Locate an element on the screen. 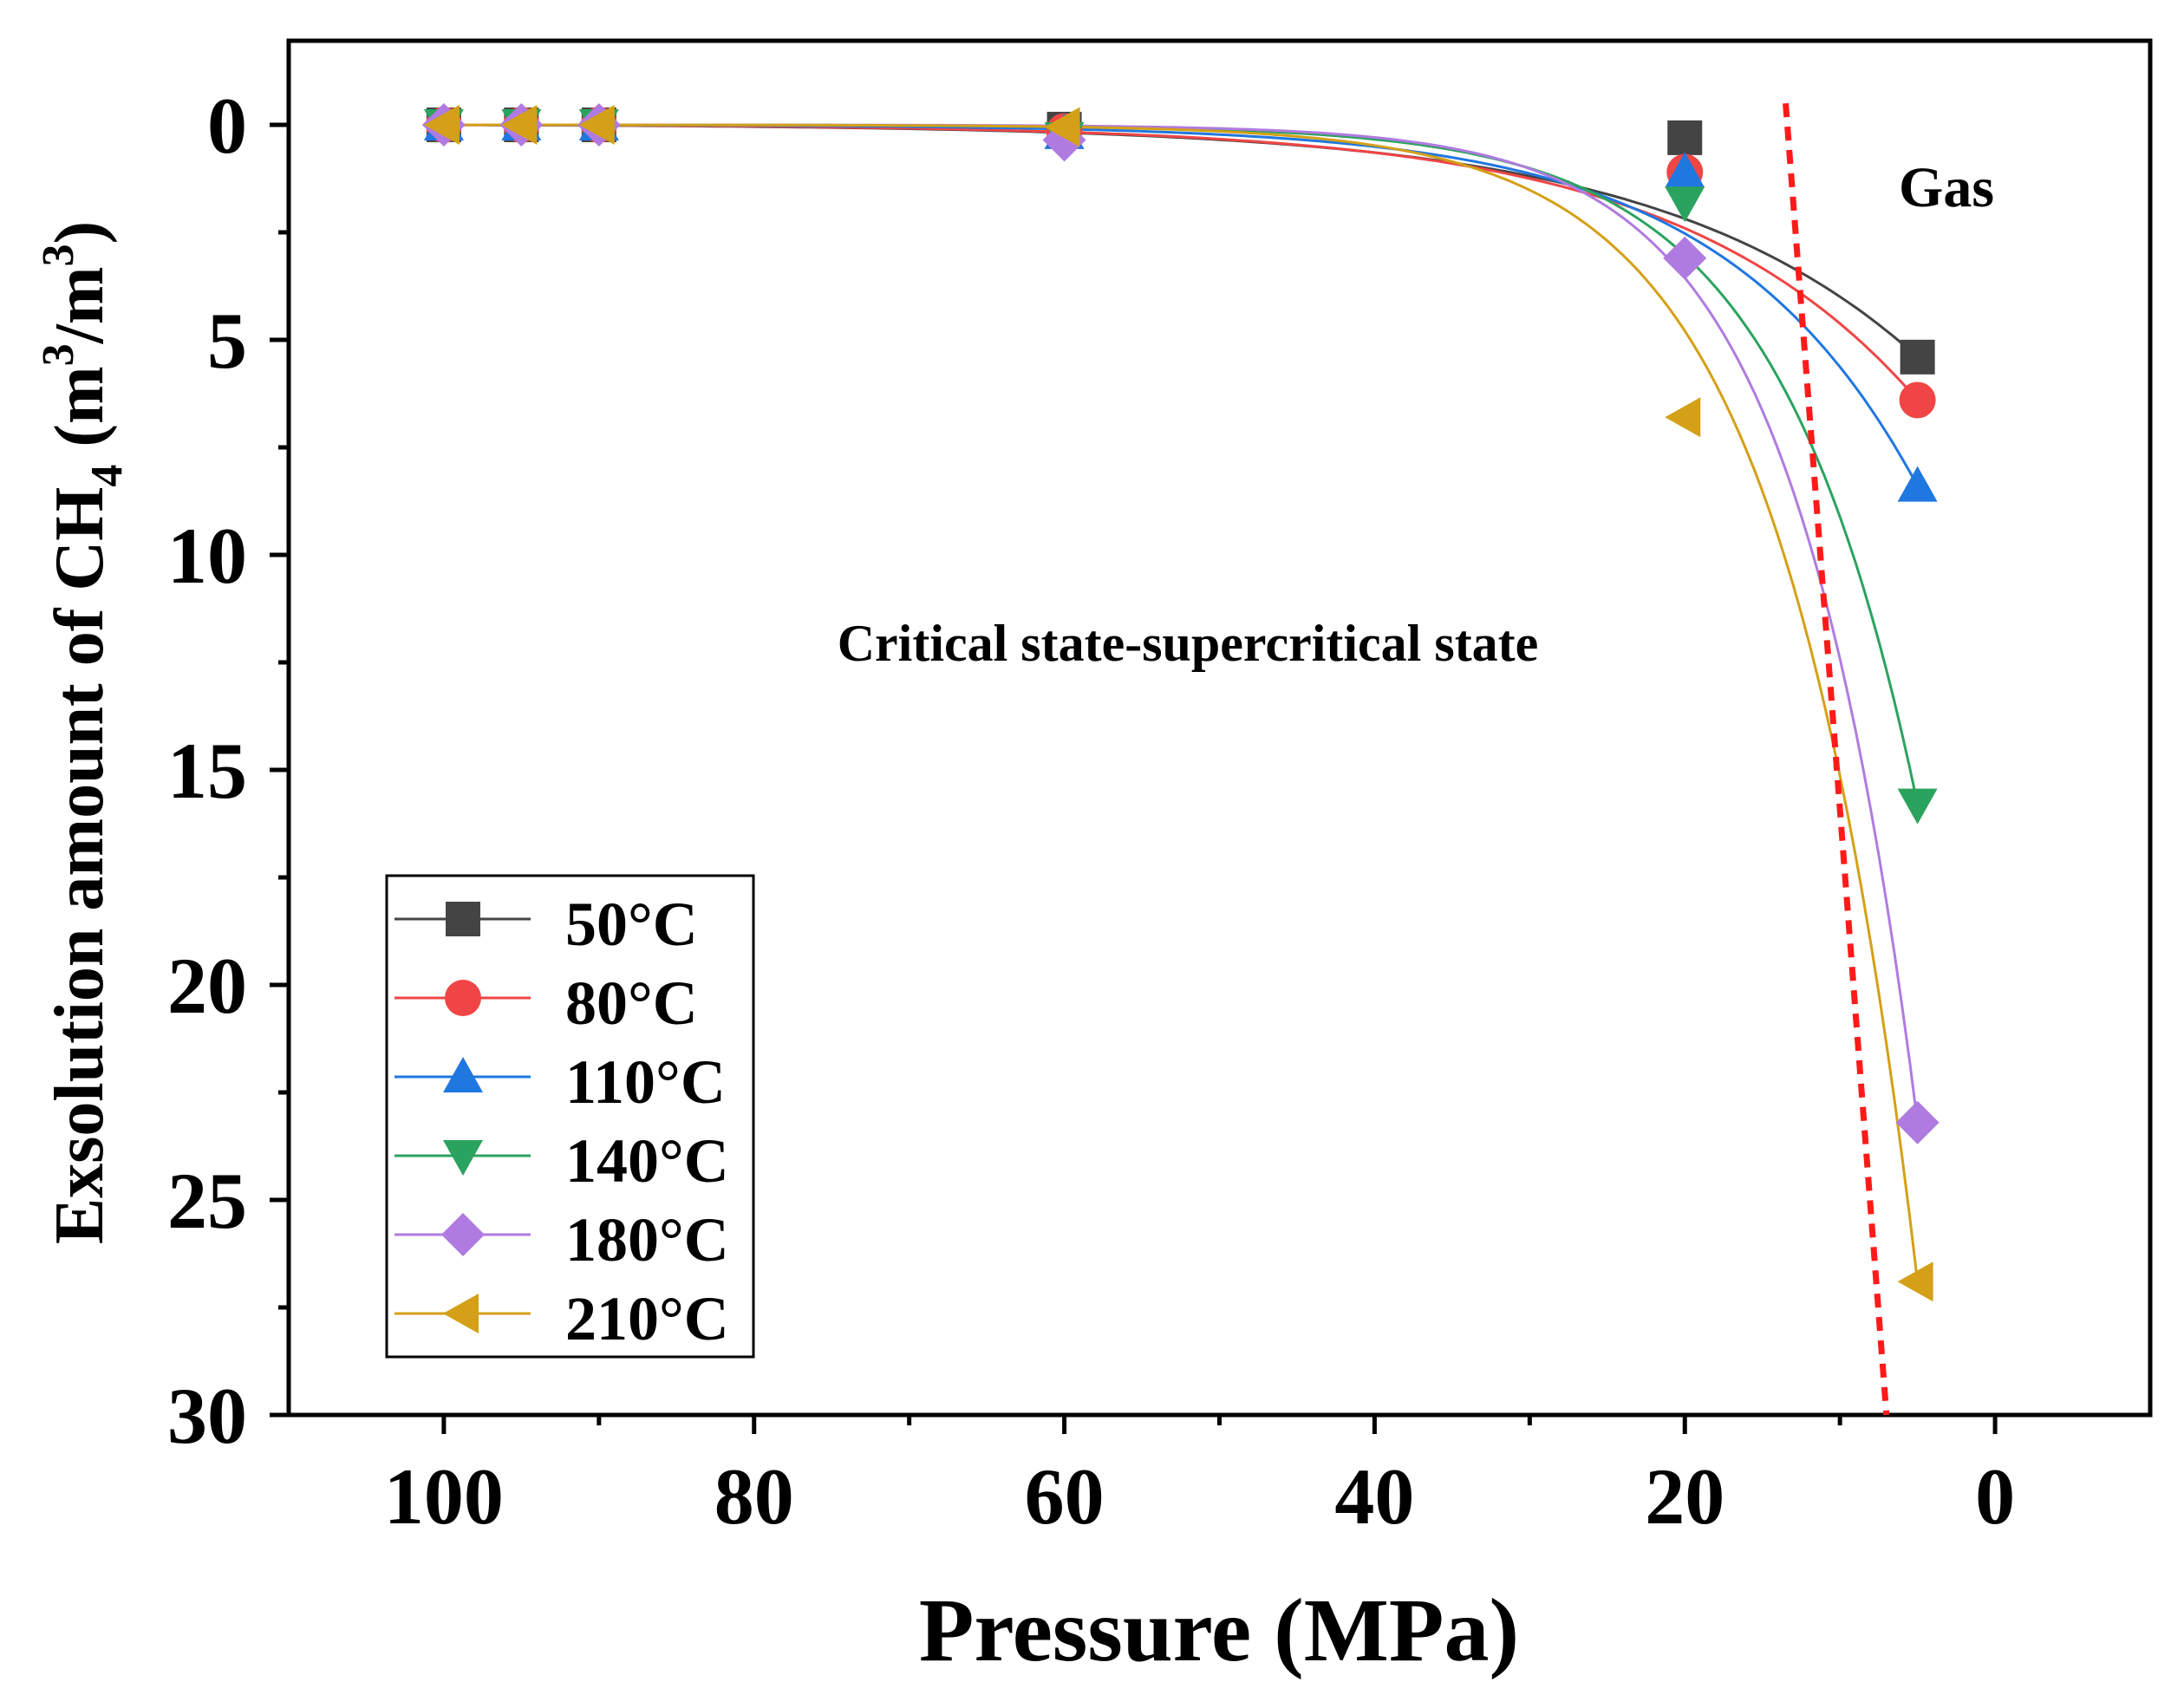 Image resolution: width=2171 pixels, height=1708 pixels. y-tick-label: 10 is located at coordinates (207, 556).